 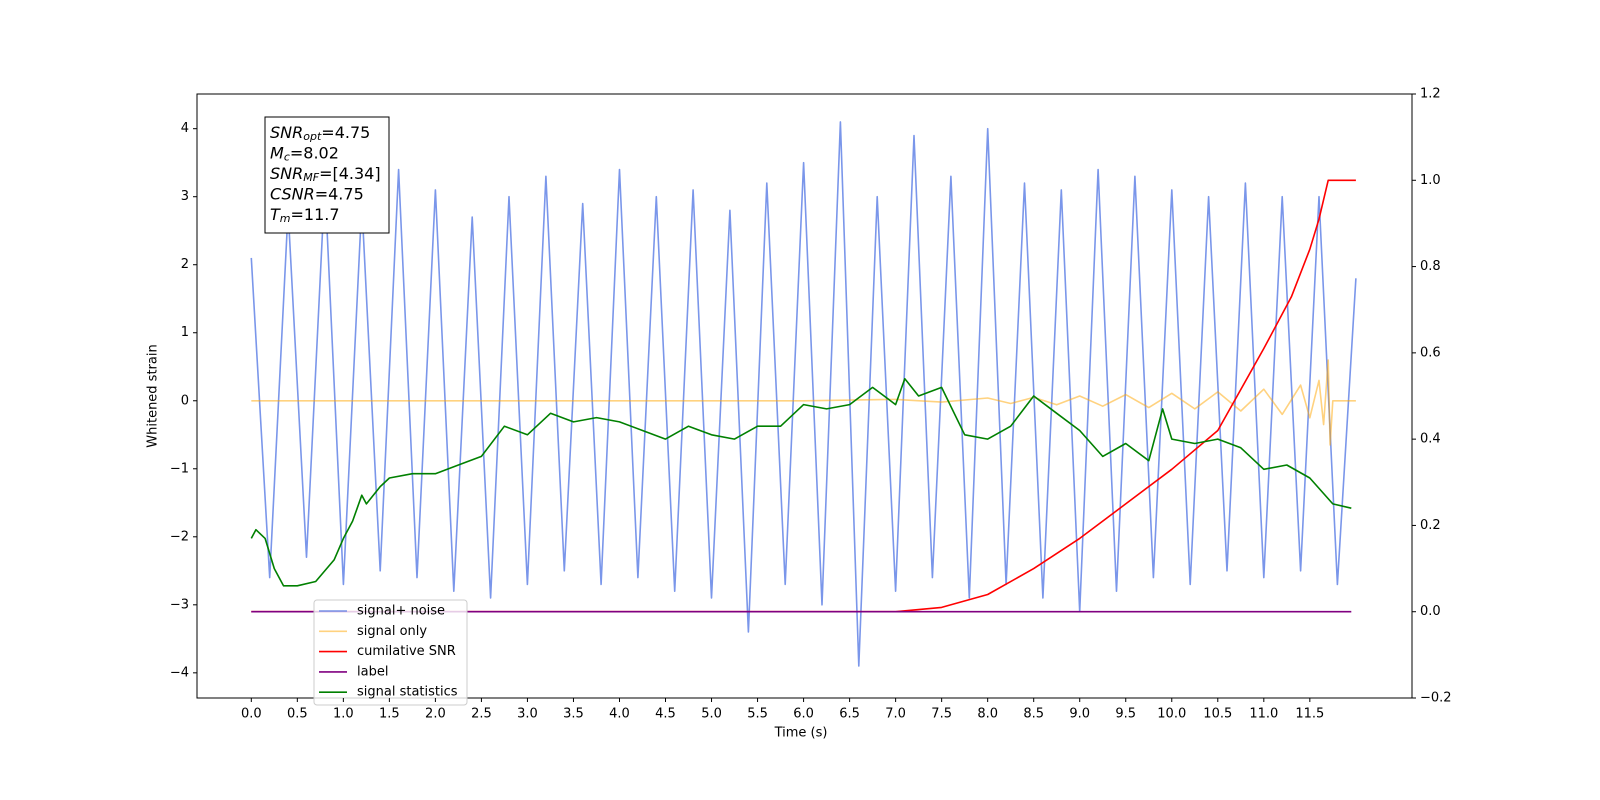 I want to click on x-tick-label: 2.0, so click(x=435, y=714).